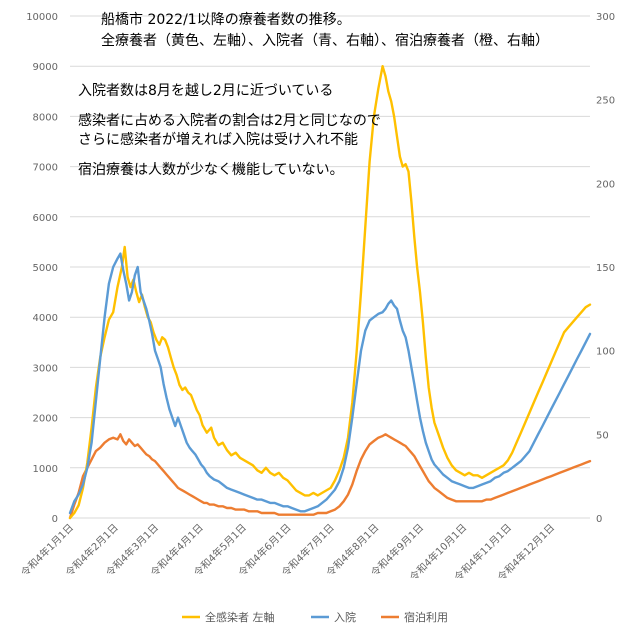 The height and width of the screenshot is (631, 629). Describe the element at coordinates (226, 19) in the screenshot. I see `chart-title-line-1: 船橋市 2022/1以降の療養者数の推移。` at that location.